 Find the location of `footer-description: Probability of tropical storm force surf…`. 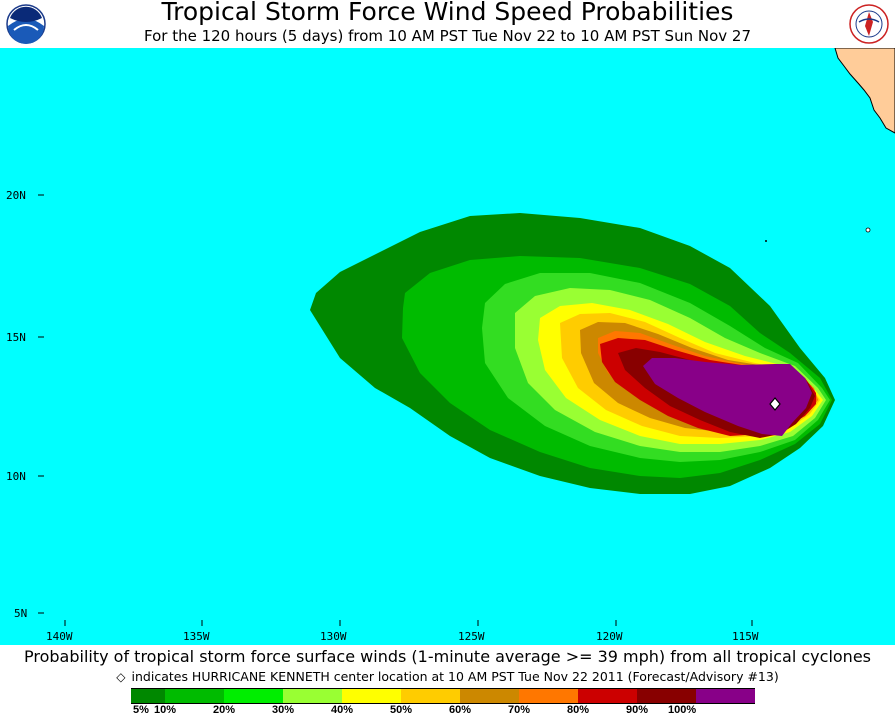

footer-description: Probability of tropical storm force surf… is located at coordinates (447, 656).